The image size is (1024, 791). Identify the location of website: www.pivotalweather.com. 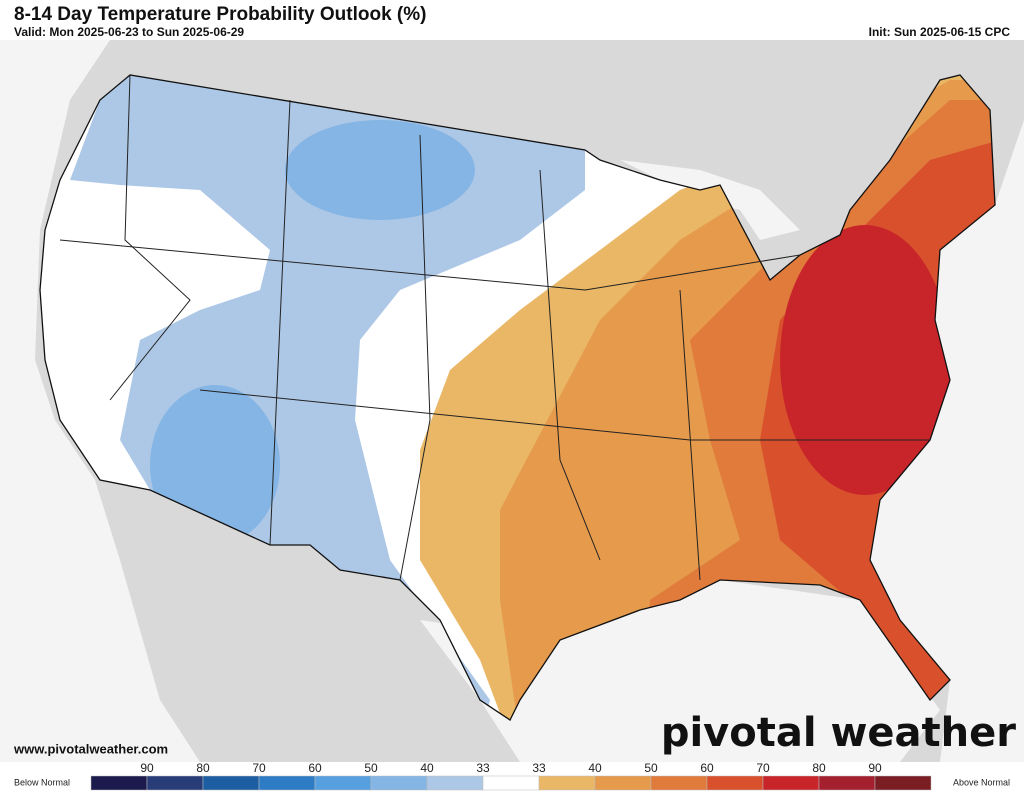
(90, 748).